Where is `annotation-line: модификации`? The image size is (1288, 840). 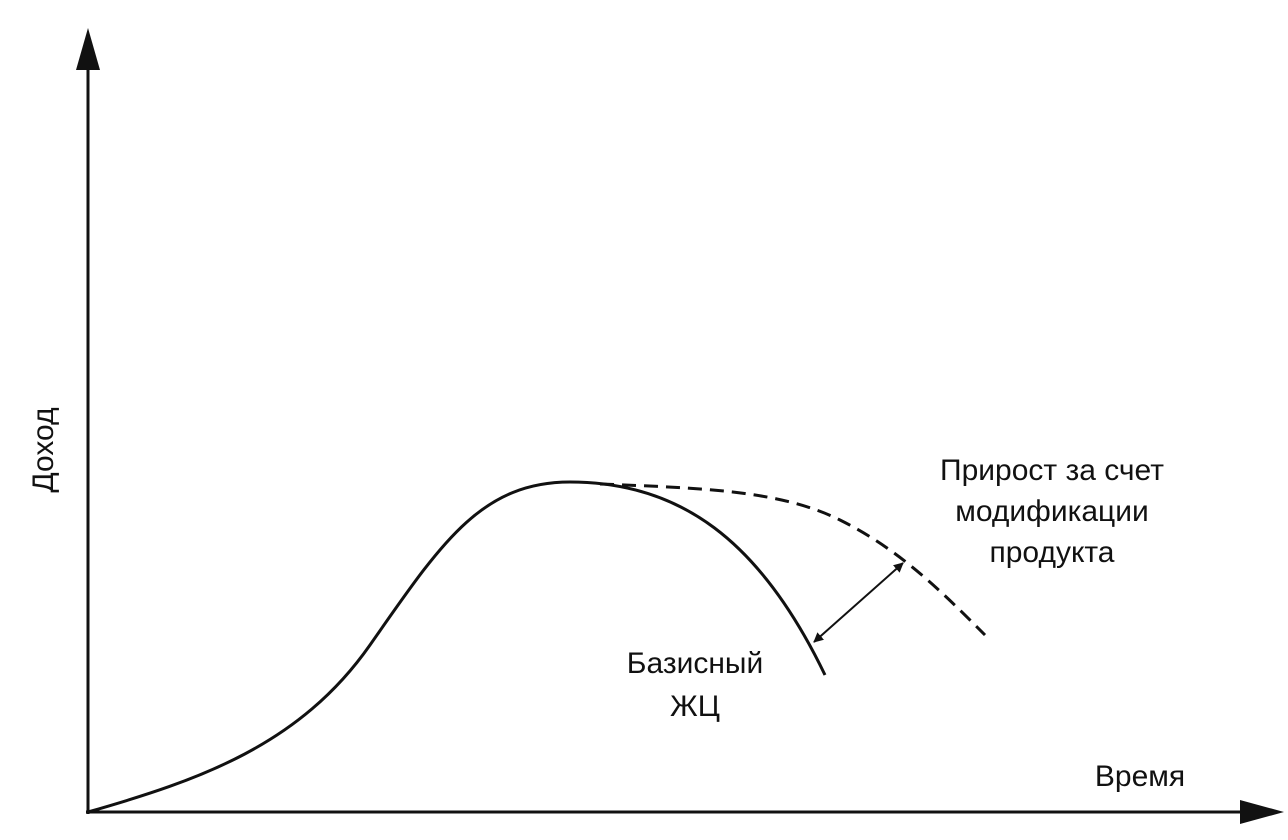 annotation-line: модификации is located at coordinates (1052, 511).